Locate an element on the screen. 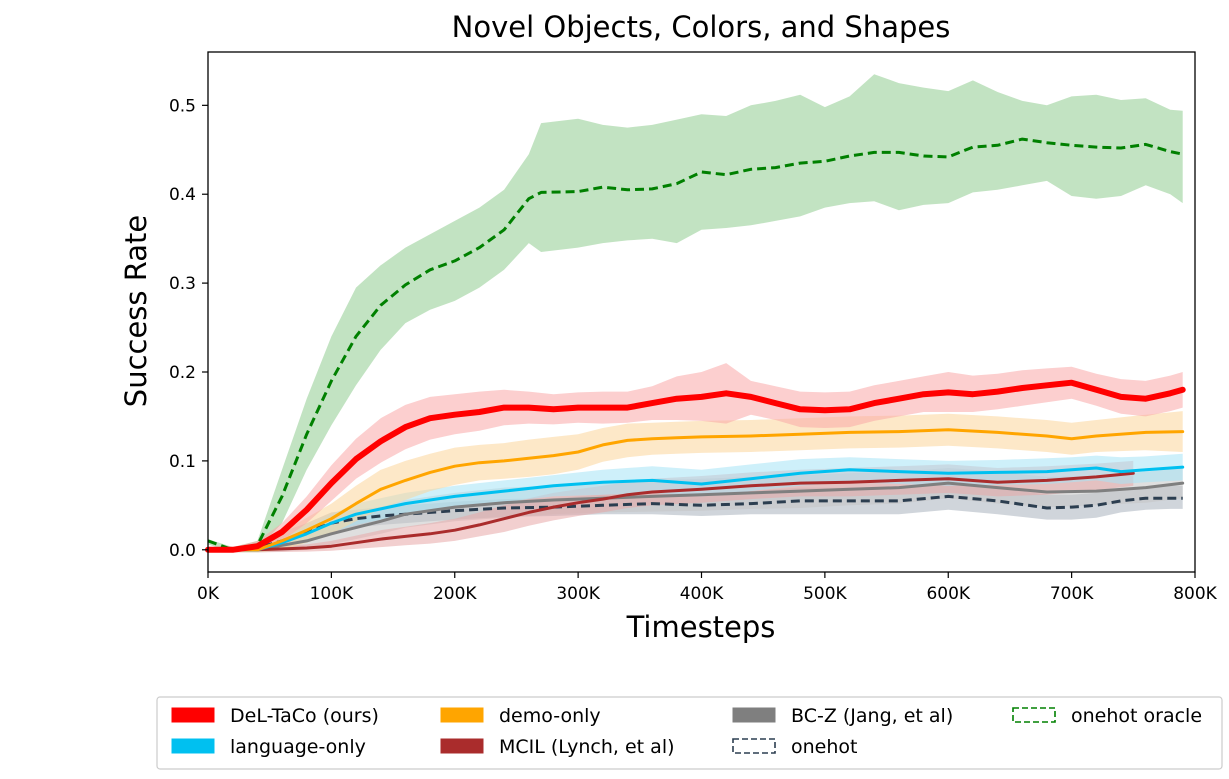 Image resolution: width=1229 pixels, height=779 pixels. x-tick-label: 300K is located at coordinates (578, 594).